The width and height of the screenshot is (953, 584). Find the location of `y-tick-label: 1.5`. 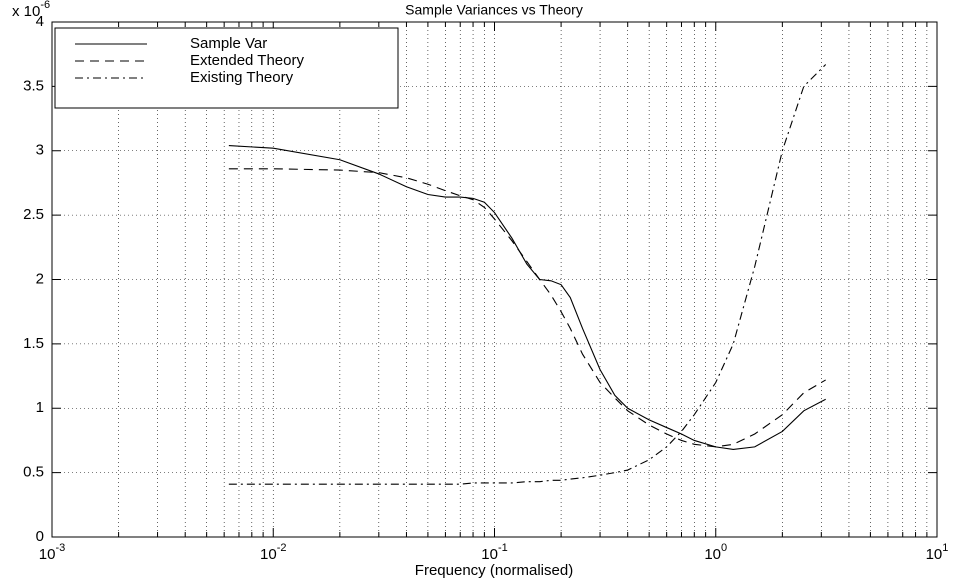

y-tick-label: 1.5 is located at coordinates (33, 343).